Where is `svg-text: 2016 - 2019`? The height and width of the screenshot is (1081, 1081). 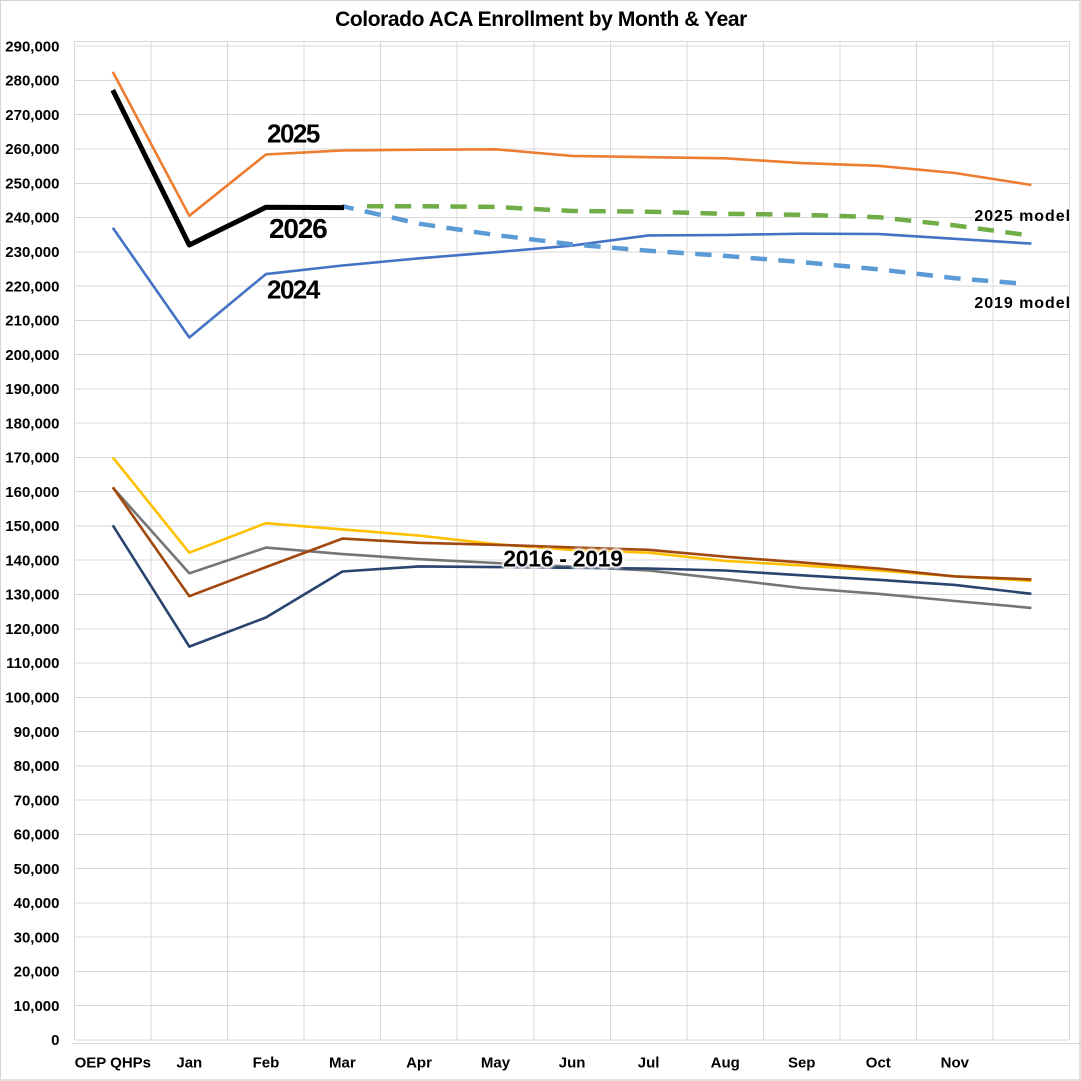 svg-text: 2016 - 2019 is located at coordinates (562, 559).